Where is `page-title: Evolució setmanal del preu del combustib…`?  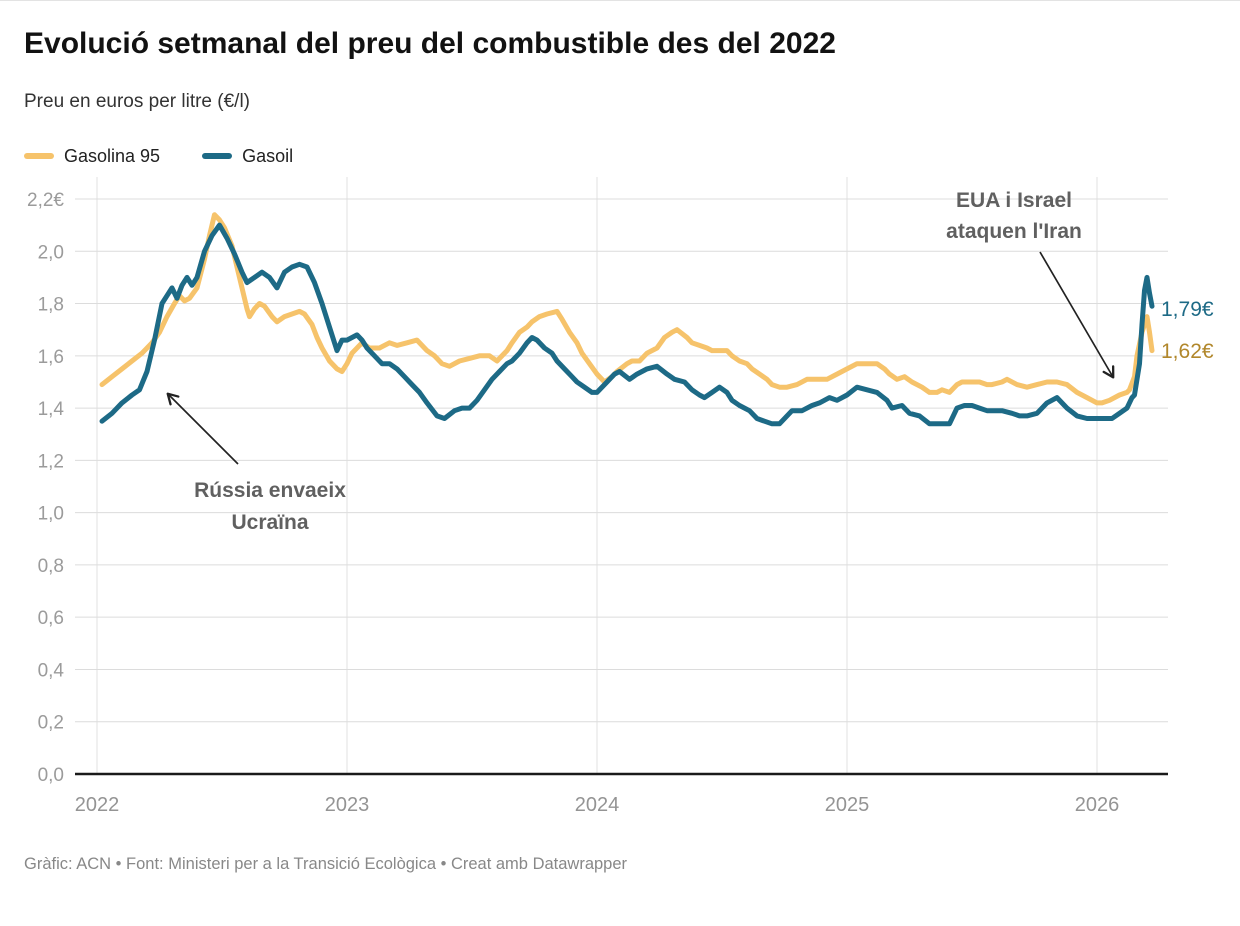
page-title: Evolució setmanal del preu del combustib… is located at coordinates (430, 43).